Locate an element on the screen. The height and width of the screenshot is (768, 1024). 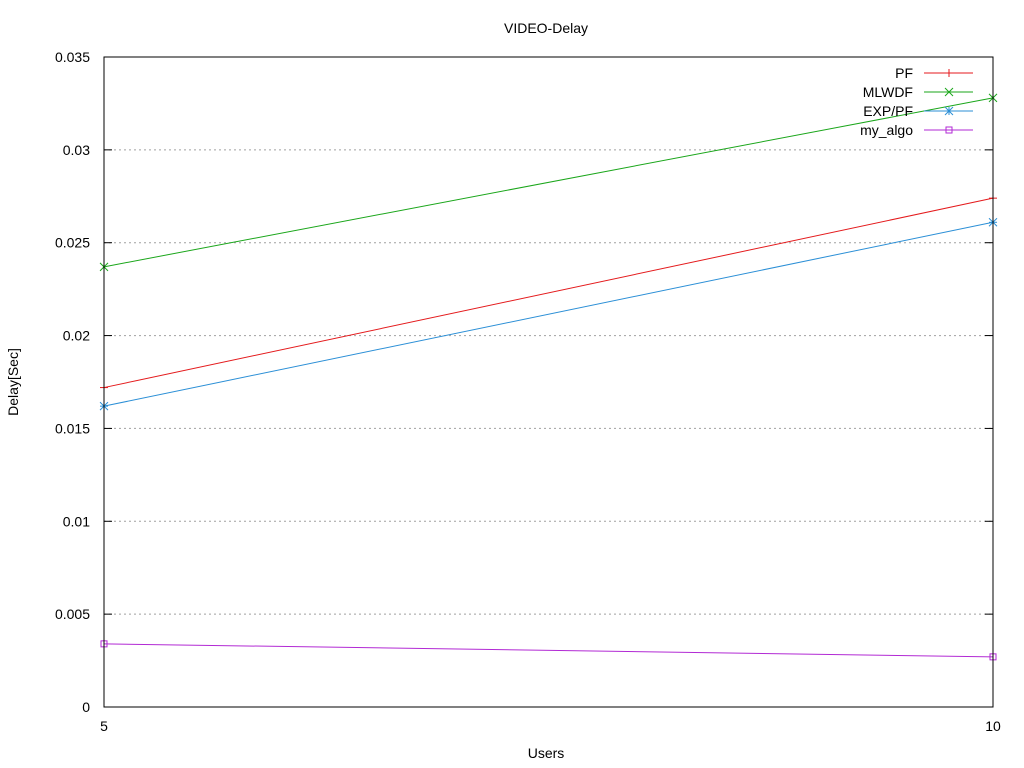
y-tick-label: 0.02 is located at coordinates (76, 336).